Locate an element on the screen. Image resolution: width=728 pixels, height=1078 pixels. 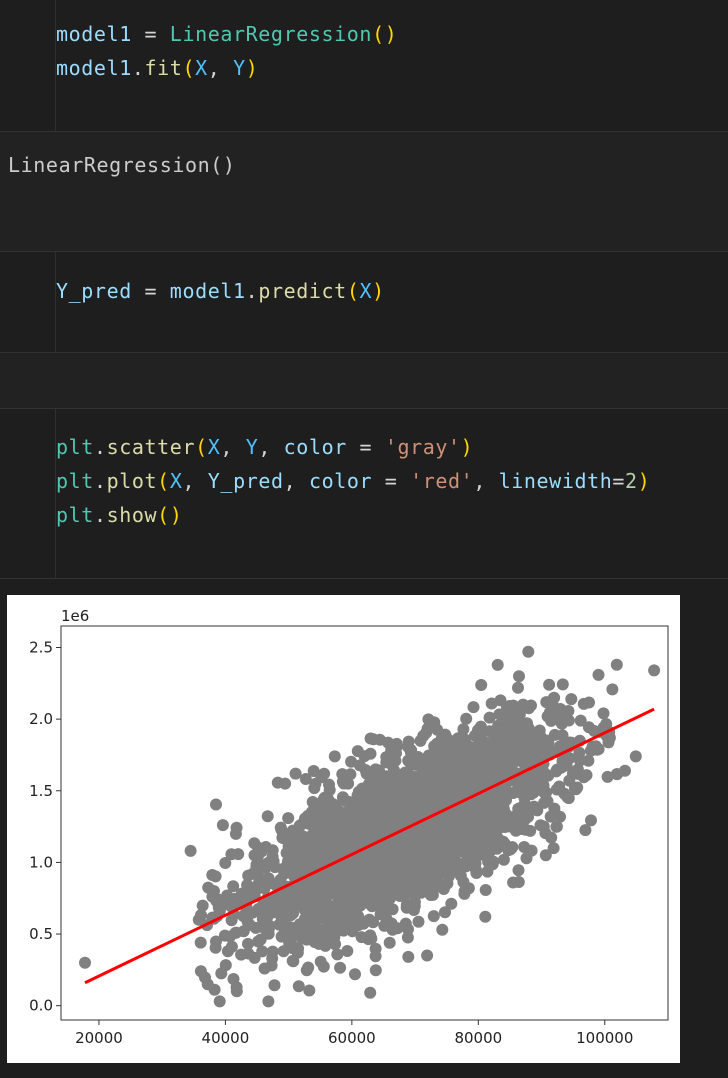
code-token: fit is located at coordinates (163, 68).